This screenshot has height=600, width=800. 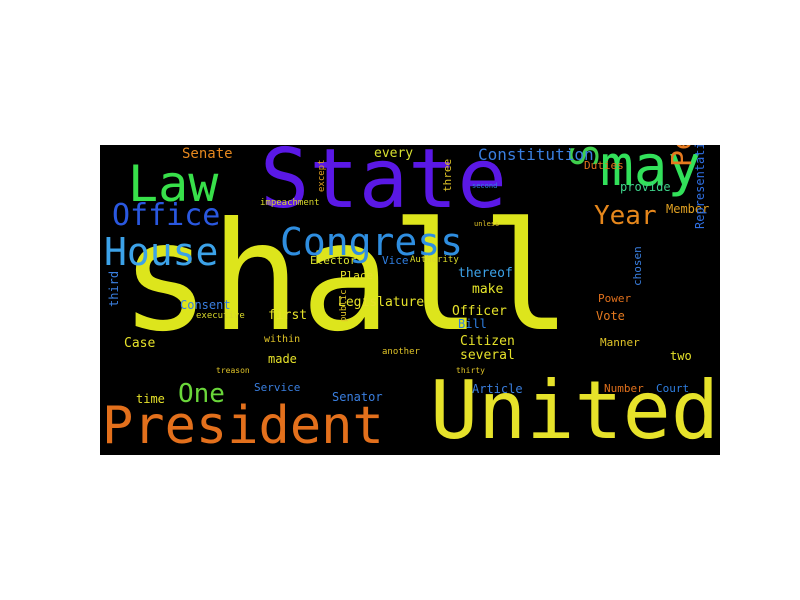 I want to click on word-provide: provide, so click(x=645, y=187).